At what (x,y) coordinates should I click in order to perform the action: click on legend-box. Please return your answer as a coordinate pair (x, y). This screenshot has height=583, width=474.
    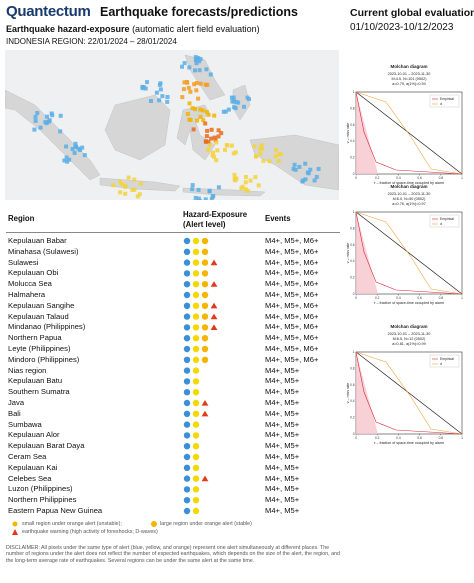
    Looking at the image, I should click on (444, 361).